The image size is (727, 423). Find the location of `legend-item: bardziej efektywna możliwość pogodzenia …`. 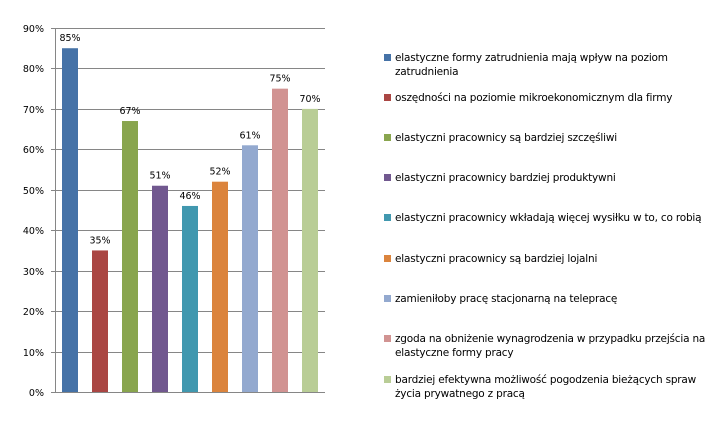

legend-item: bardziej efektywna możliwość pogodzenia … is located at coordinates (554, 387).